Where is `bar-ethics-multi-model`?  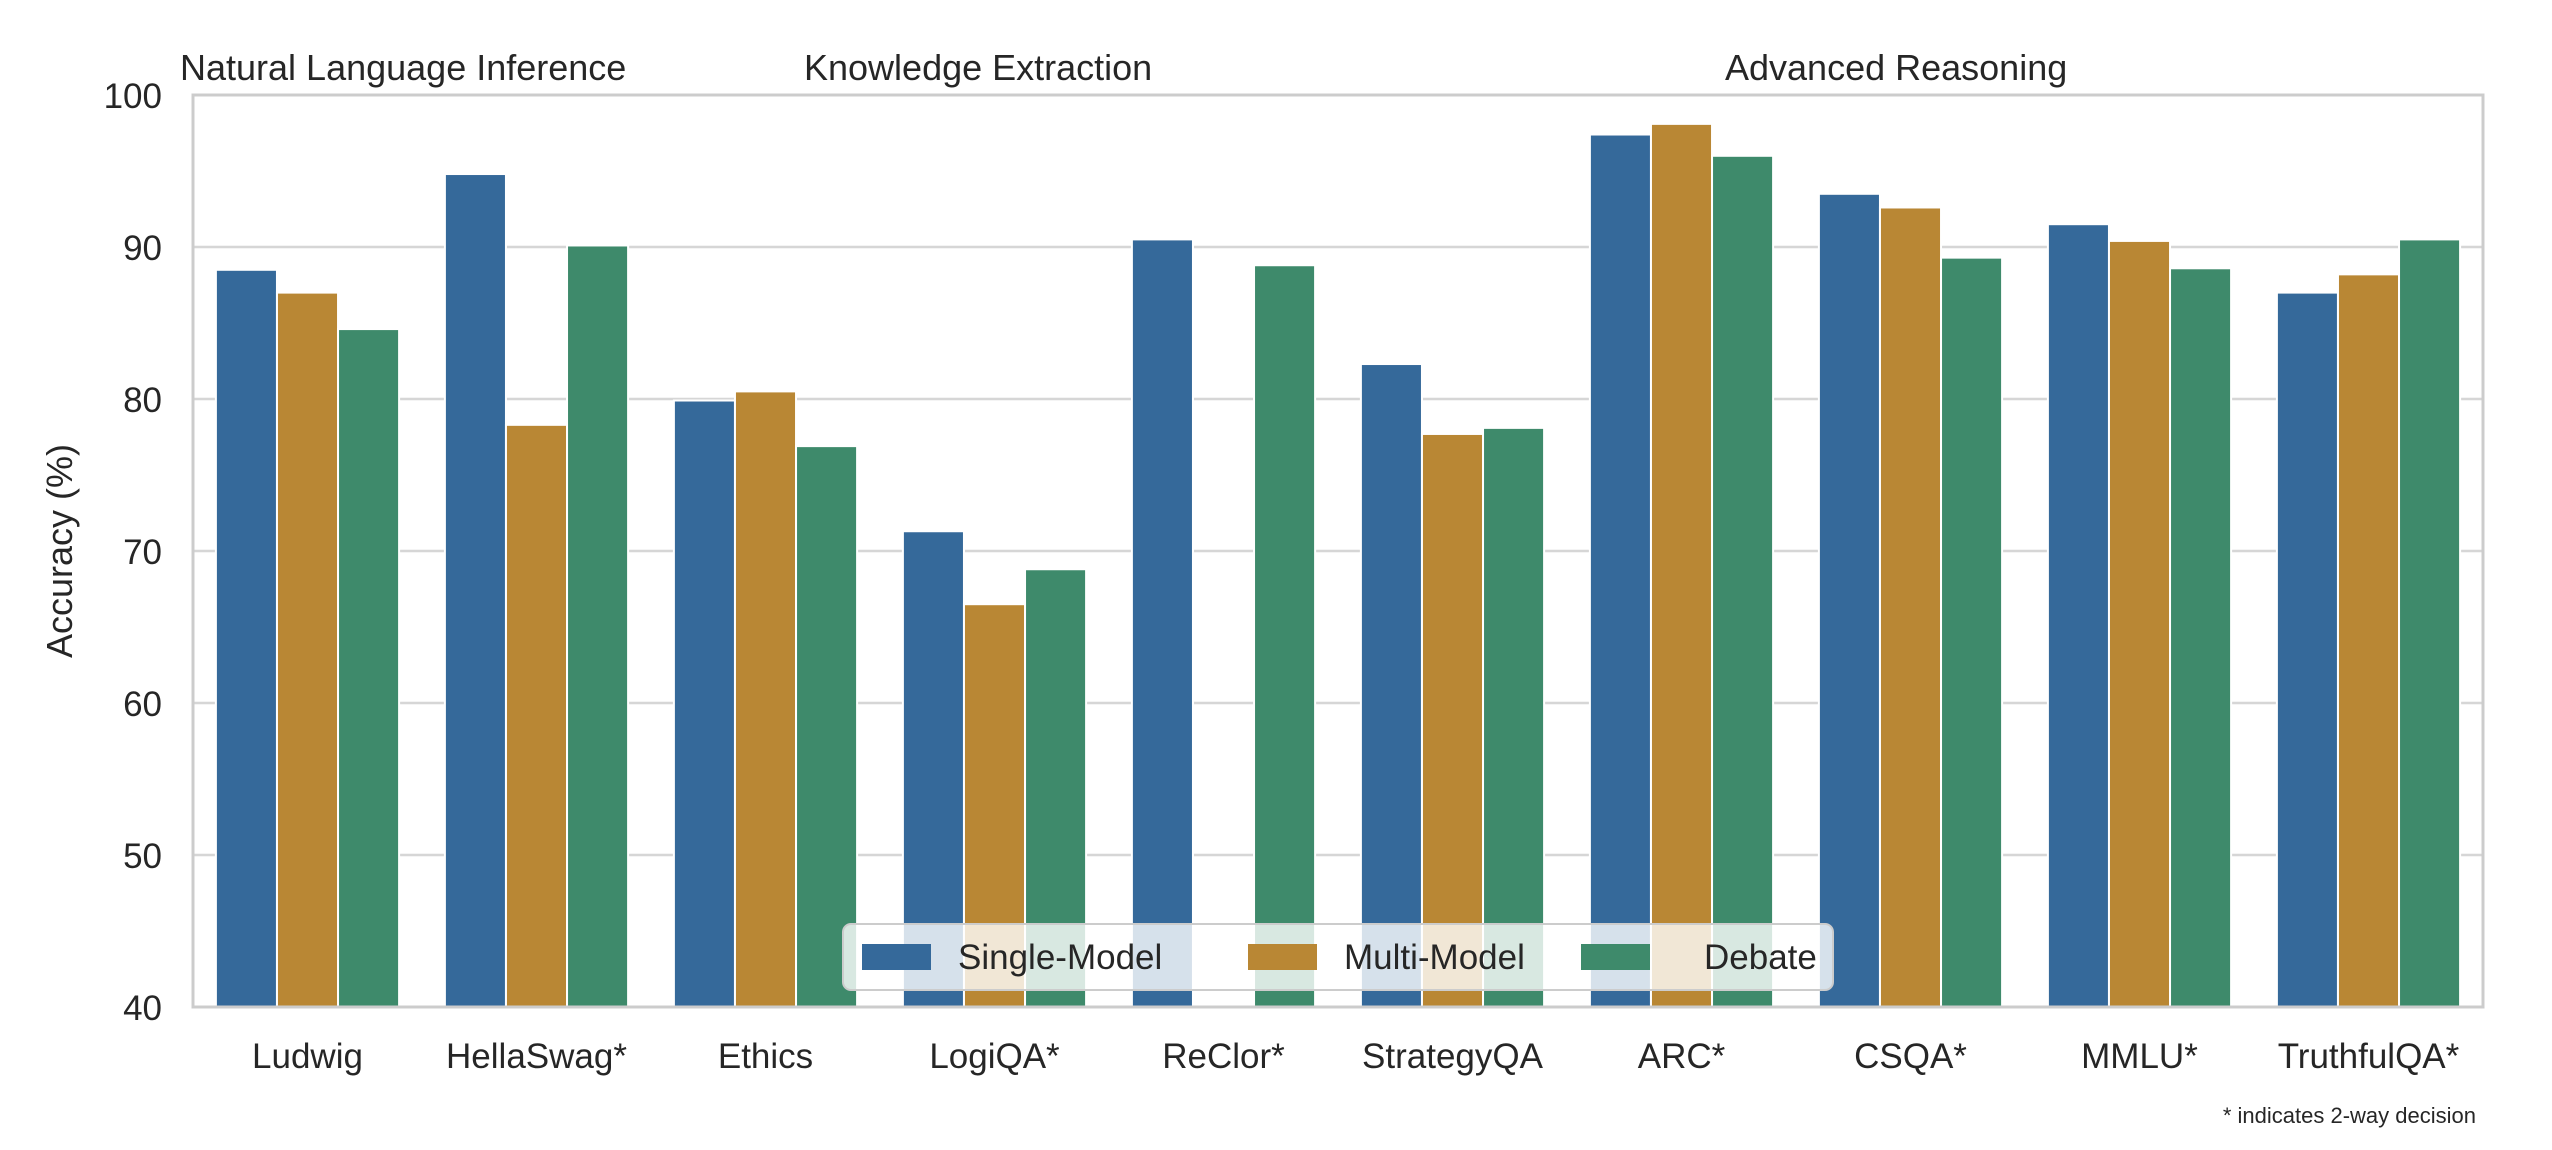
bar-ethics-multi-model is located at coordinates (765, 699).